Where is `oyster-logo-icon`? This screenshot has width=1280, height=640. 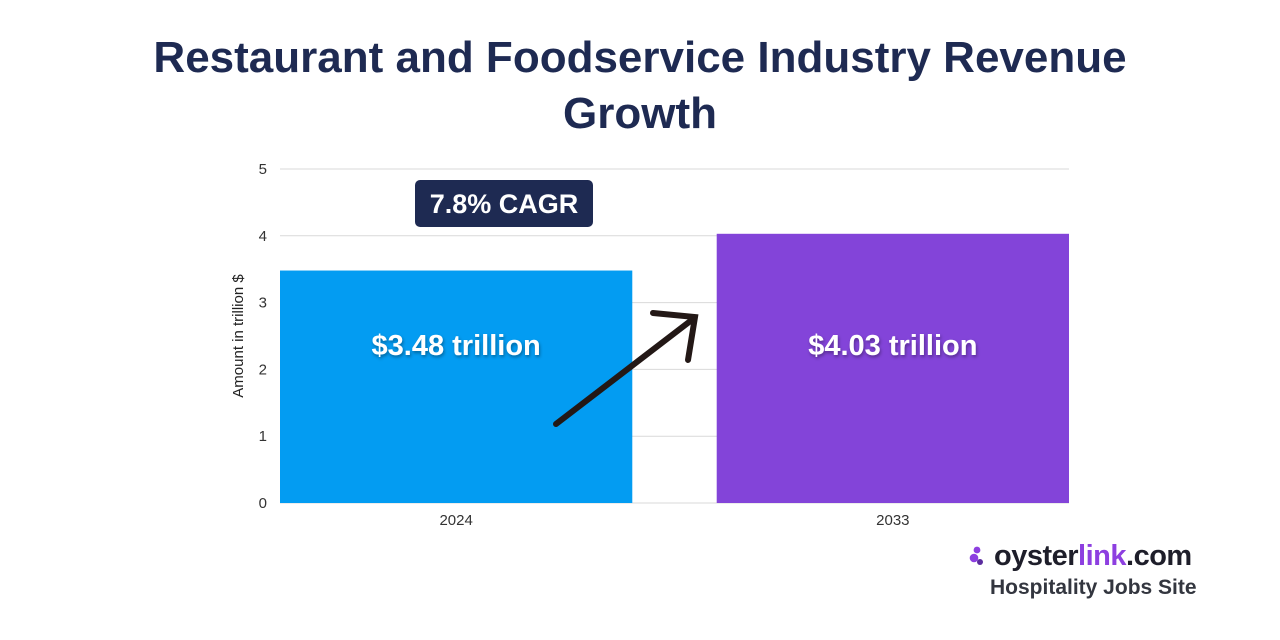 oyster-logo-icon is located at coordinates (976, 555).